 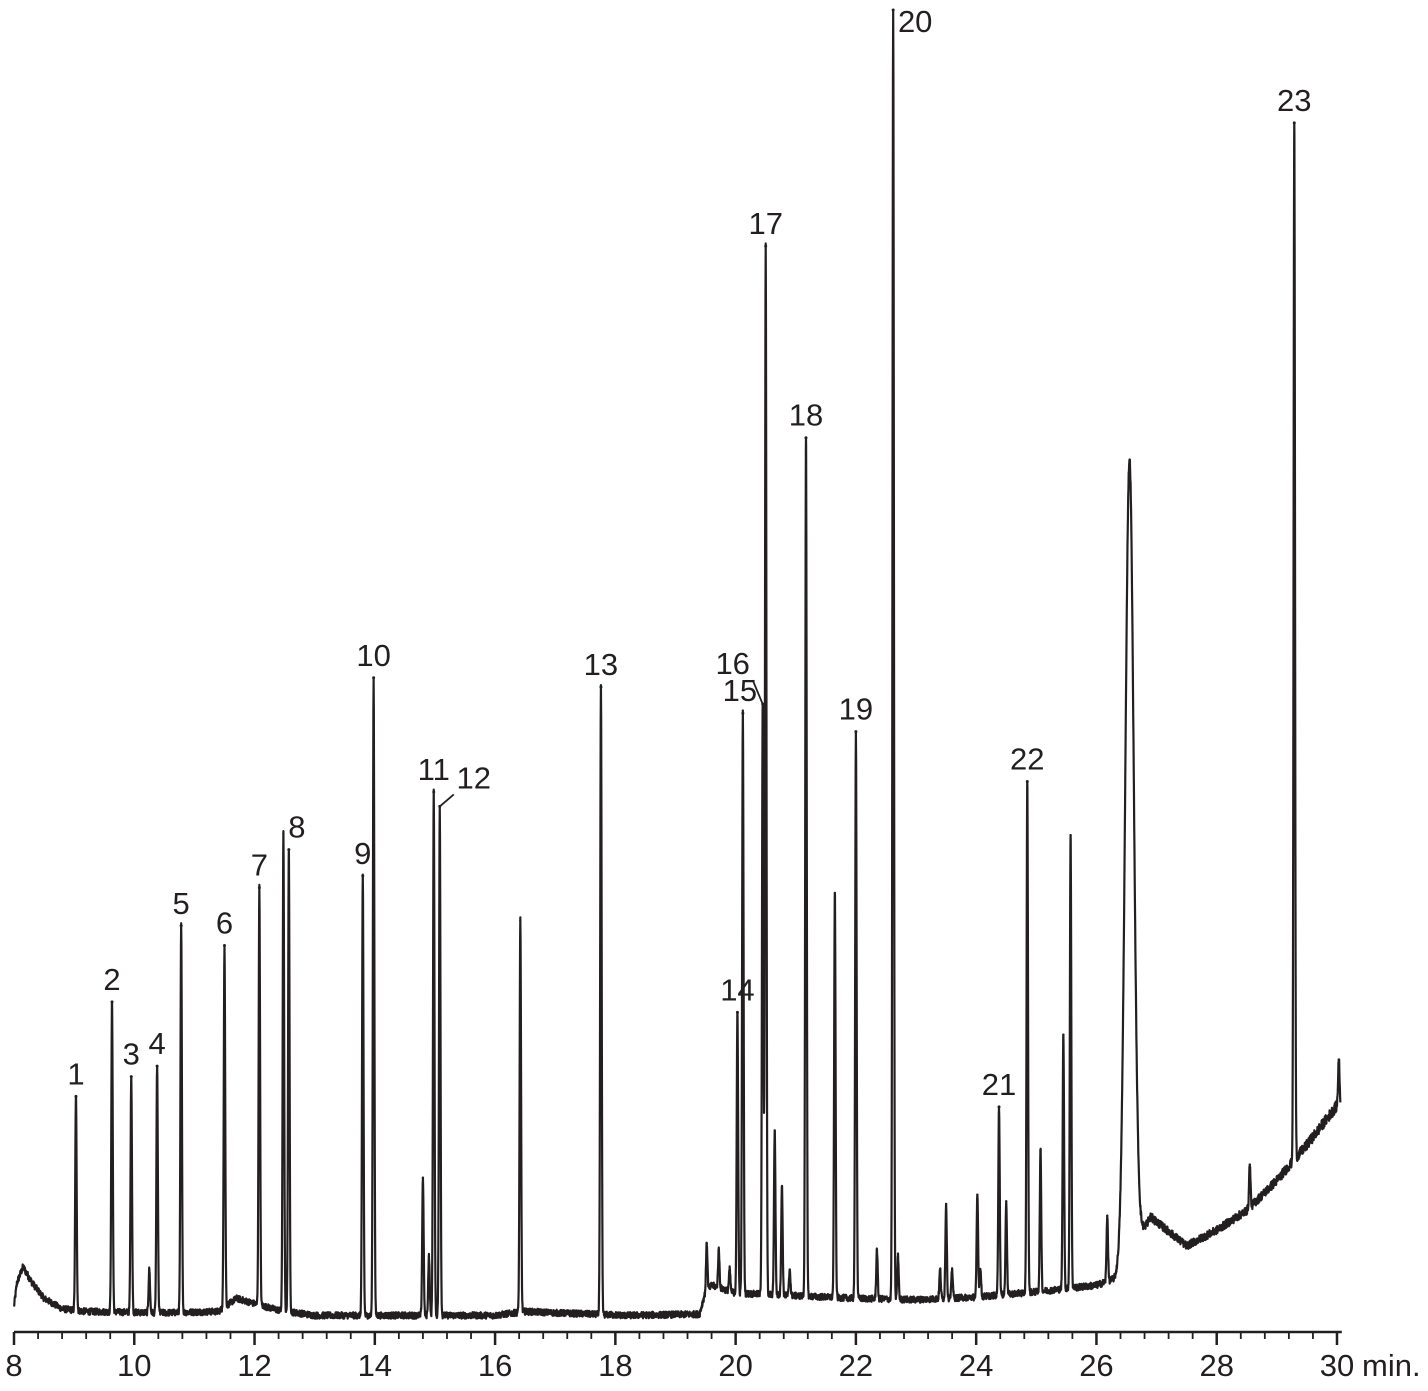 What do you see at coordinates (289, 850) in the screenshot?
I see `peak-8-apex` at bounding box center [289, 850].